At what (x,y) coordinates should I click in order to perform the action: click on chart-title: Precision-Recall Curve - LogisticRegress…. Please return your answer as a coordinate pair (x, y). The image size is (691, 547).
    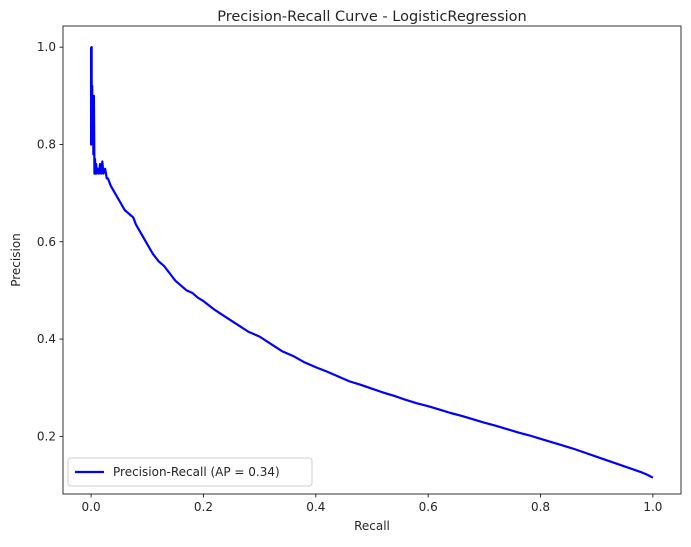
    Looking at the image, I should click on (372, 17).